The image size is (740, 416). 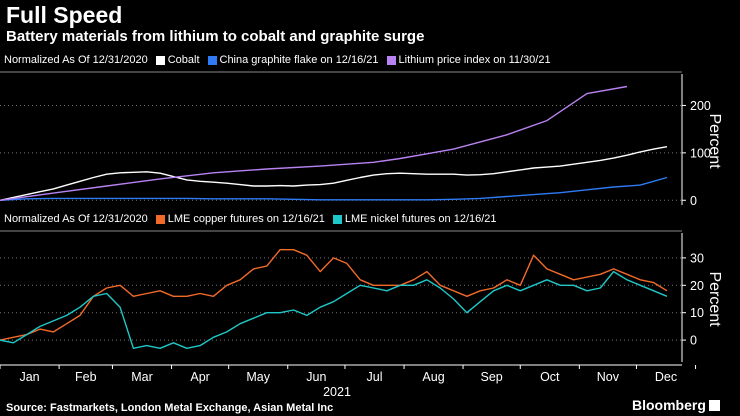 What do you see at coordinates (212, 60) in the screenshot?
I see `legend-swatch-graphite` at bounding box center [212, 60].